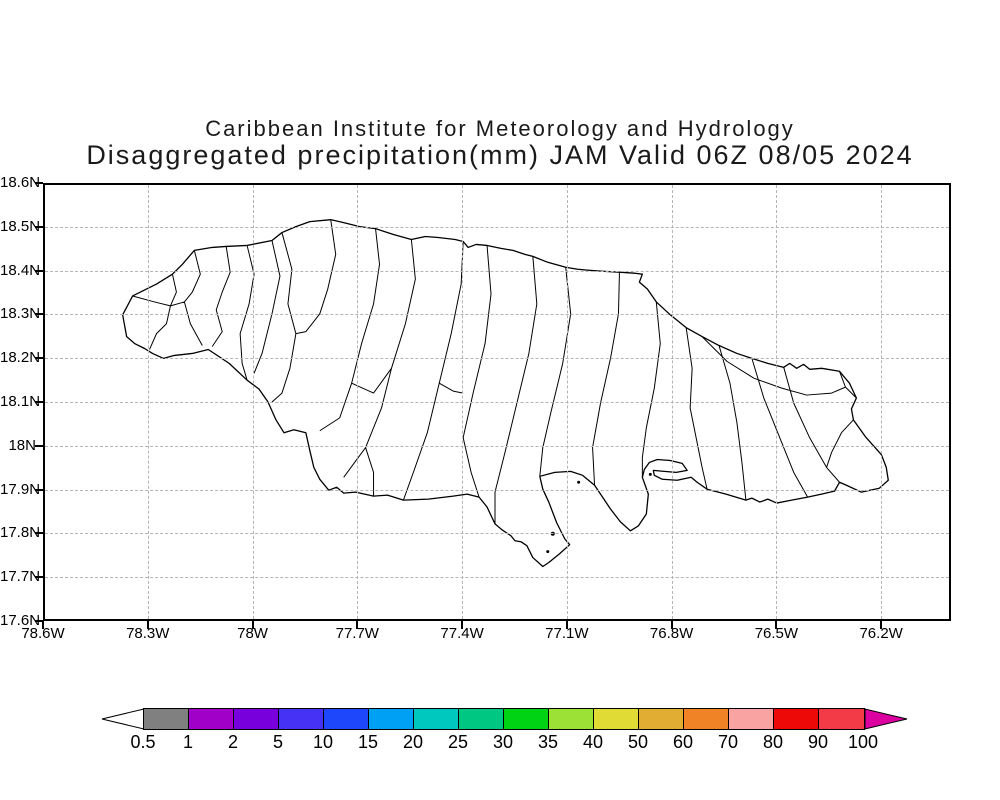 The height and width of the screenshot is (800, 1000). I want to click on colorbar-right-arrow, so click(886, 719).